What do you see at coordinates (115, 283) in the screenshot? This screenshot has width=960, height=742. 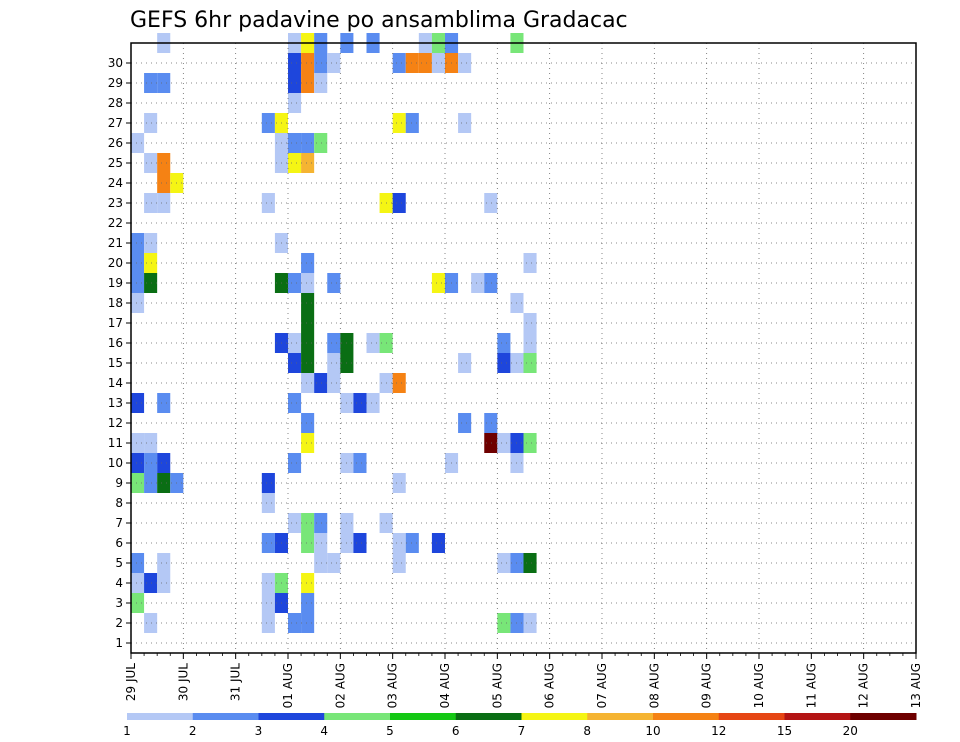 I see `y-tick-label: 19` at bounding box center [115, 283].